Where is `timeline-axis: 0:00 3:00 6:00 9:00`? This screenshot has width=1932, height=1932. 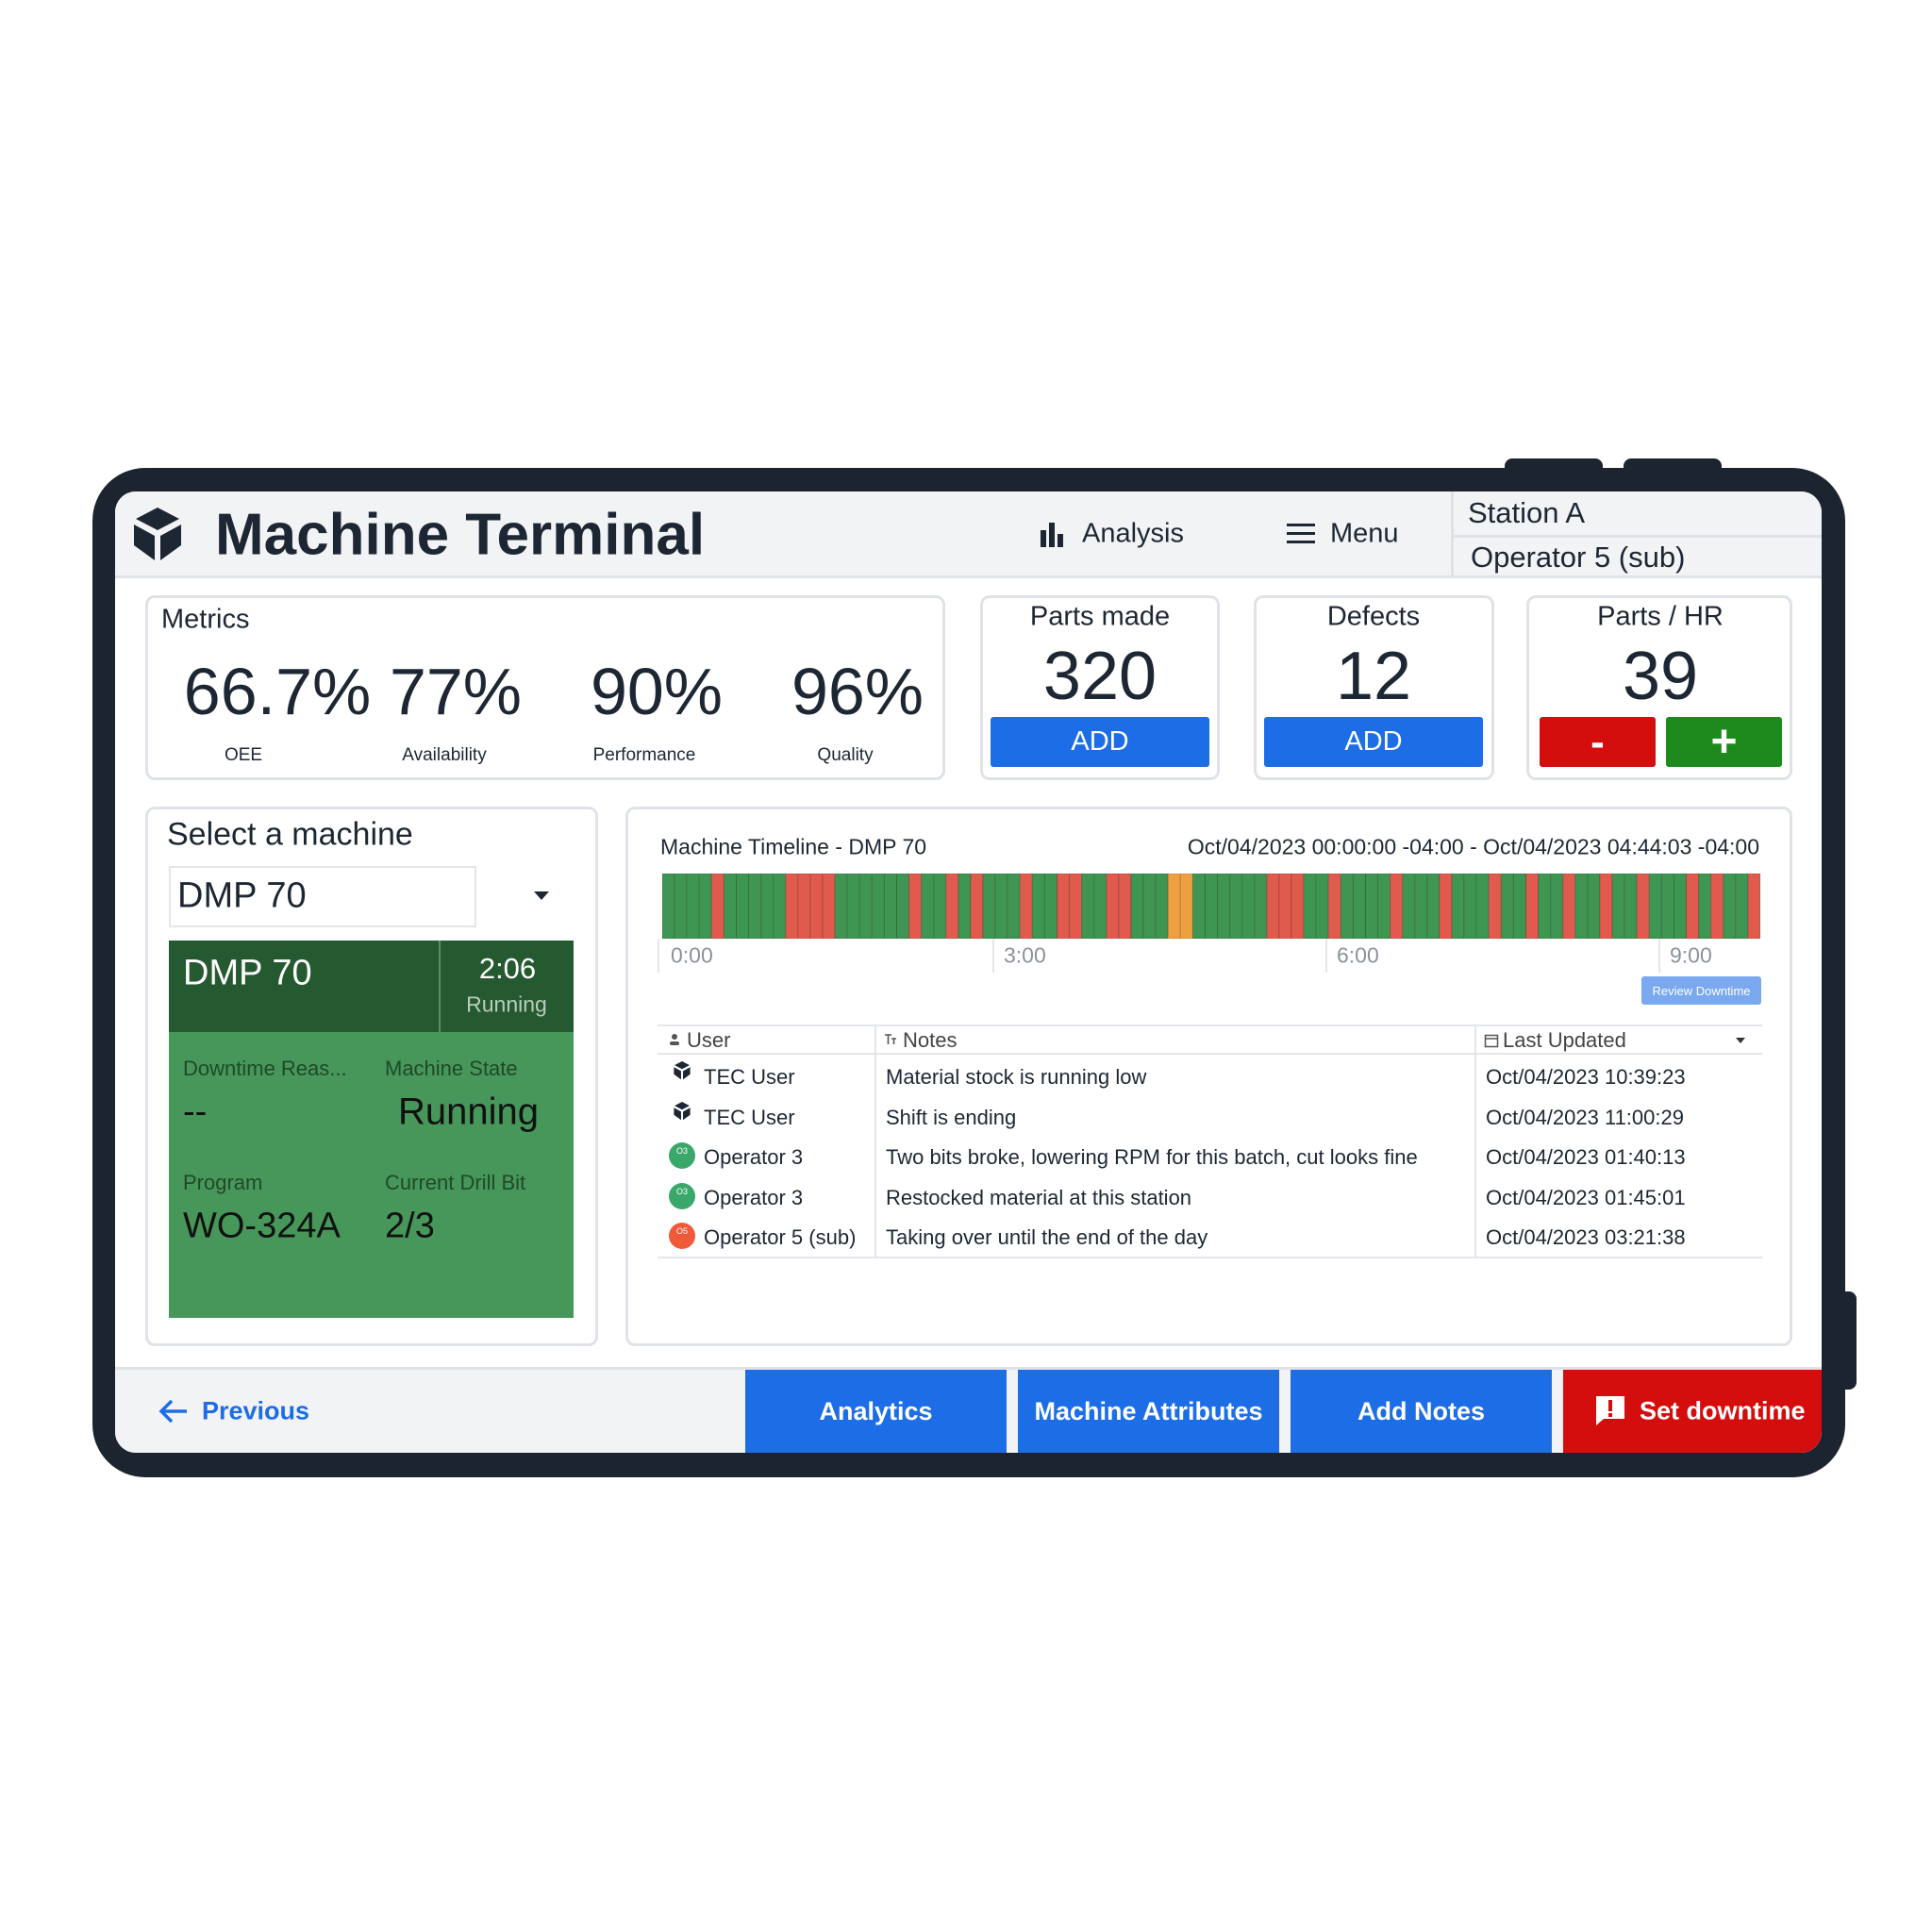
timeline-axis: 0:00 3:00 6:00 9:00 is located at coordinates (1209, 956).